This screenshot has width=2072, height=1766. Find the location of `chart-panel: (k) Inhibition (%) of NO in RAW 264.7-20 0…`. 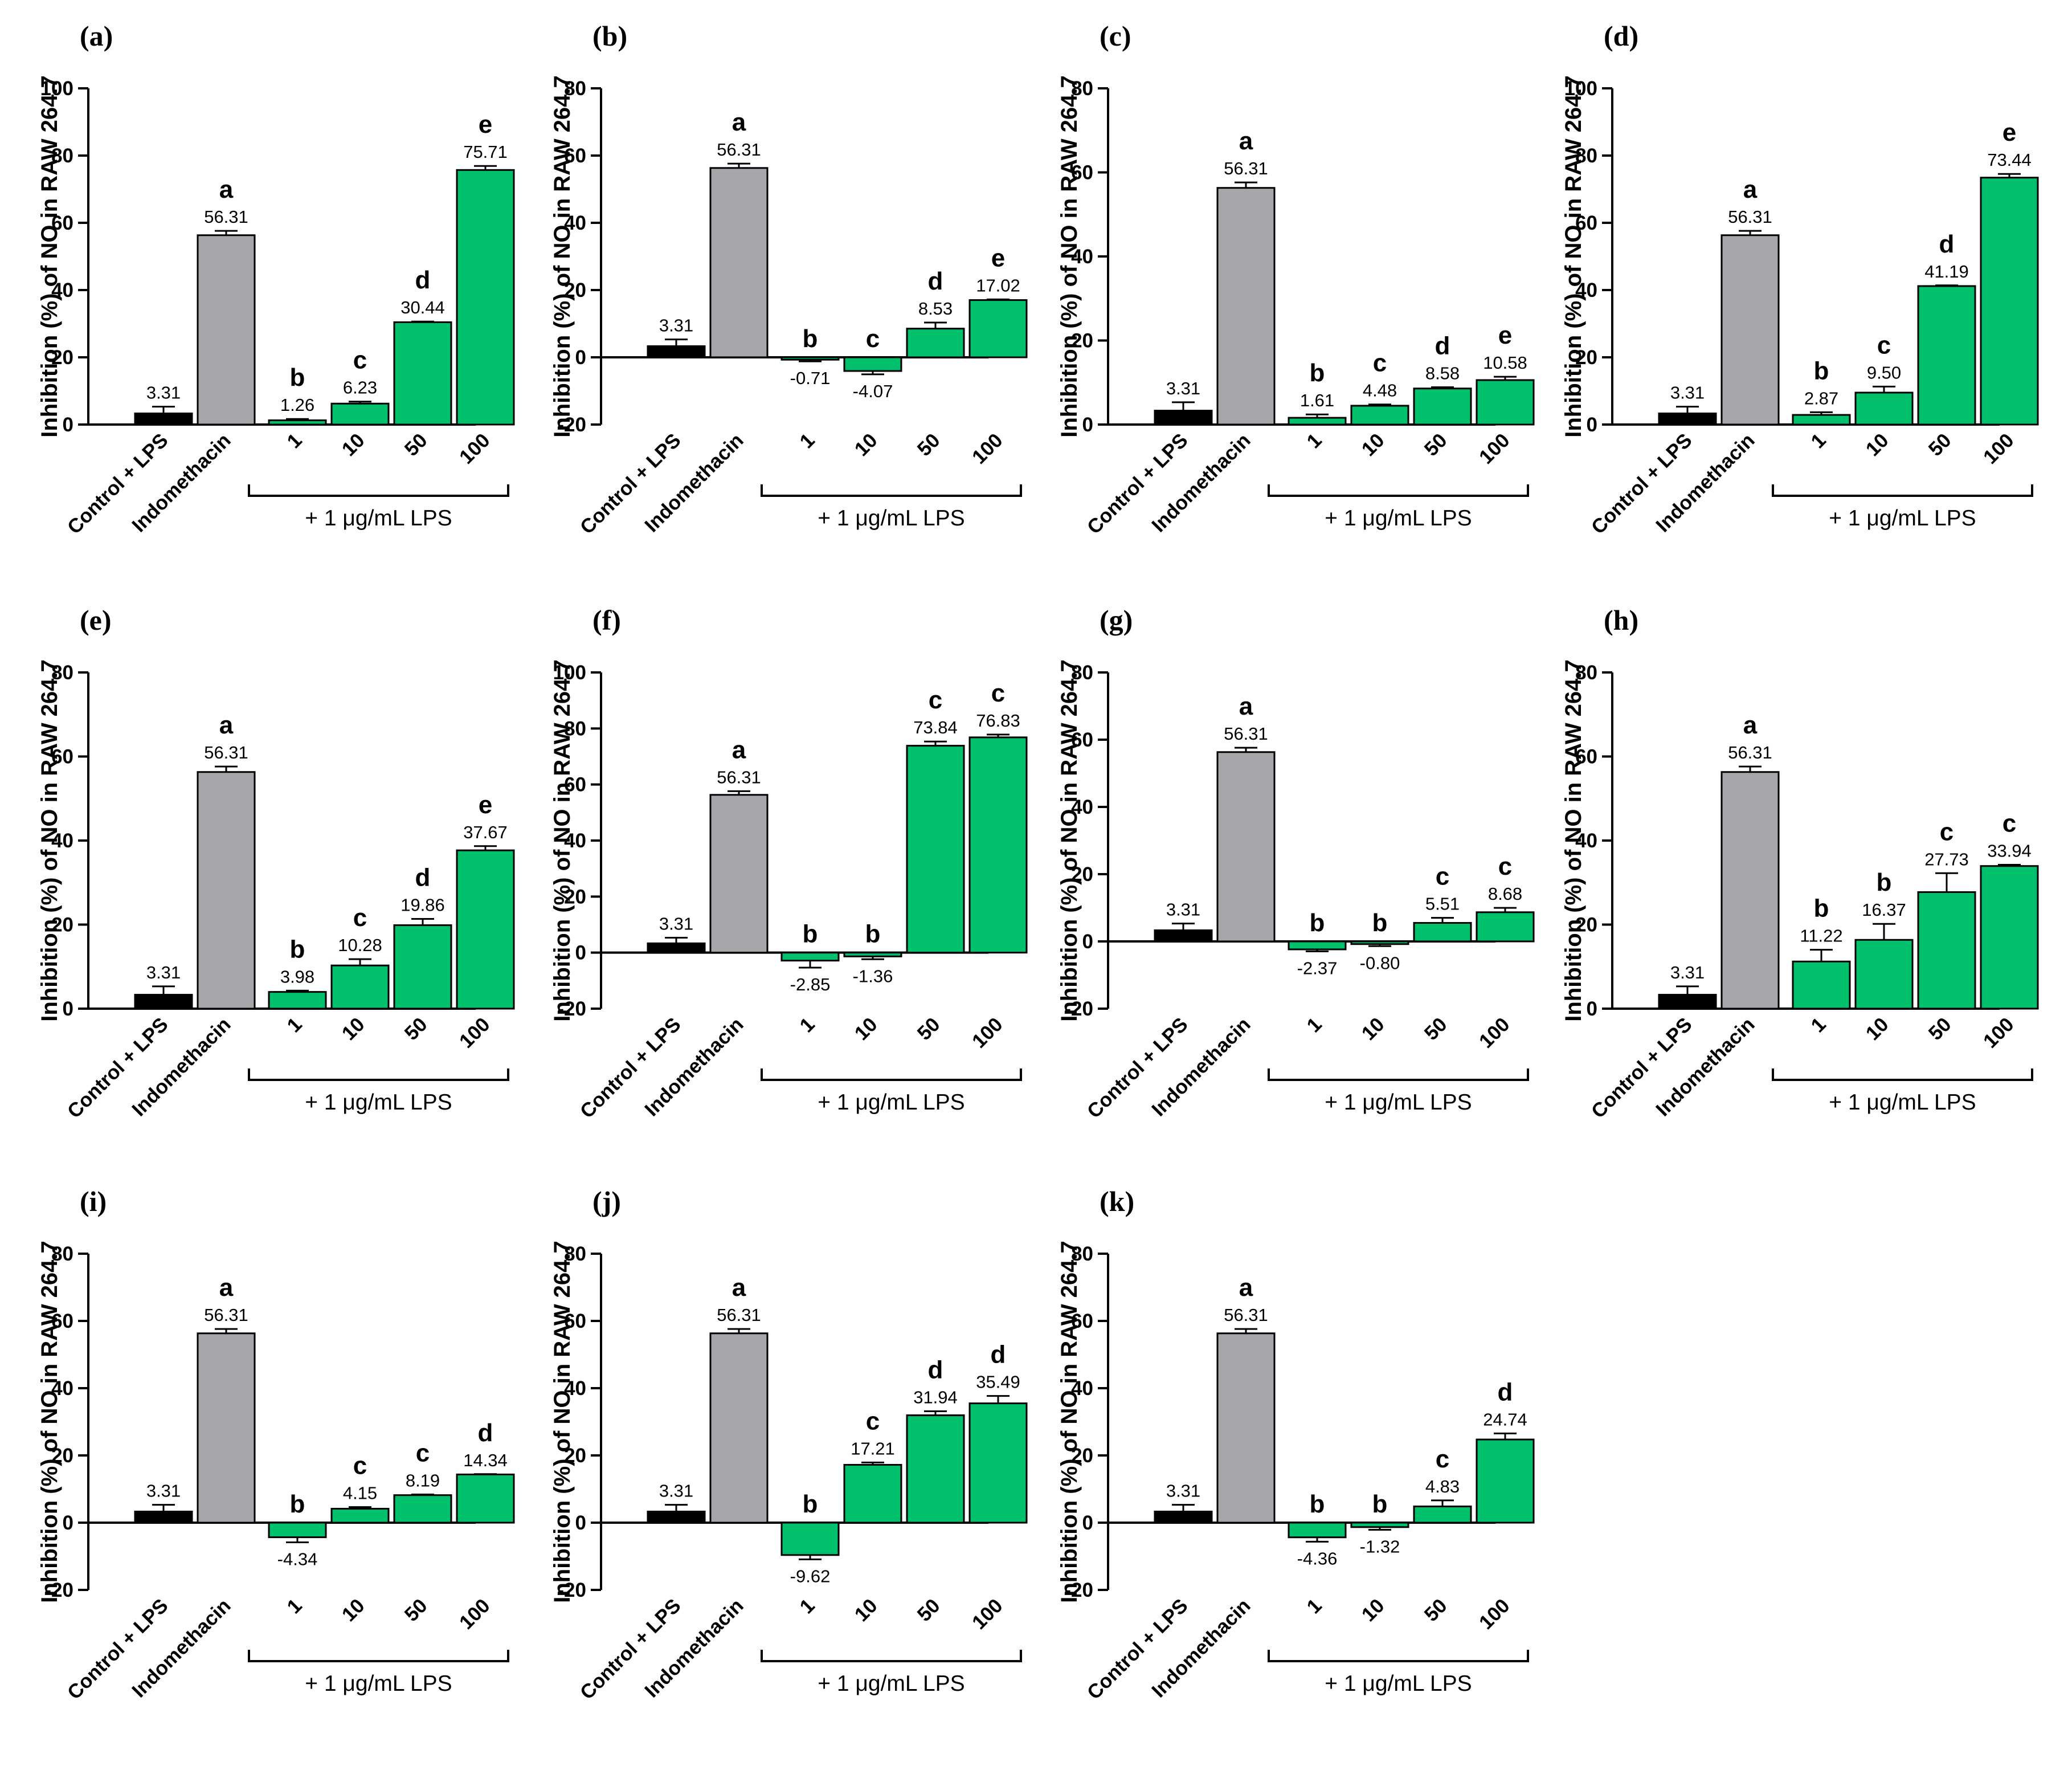

chart-panel: (k) Inhibition (%) of NO in RAW 264.7-20 0… is located at coordinates (1296, 1444).